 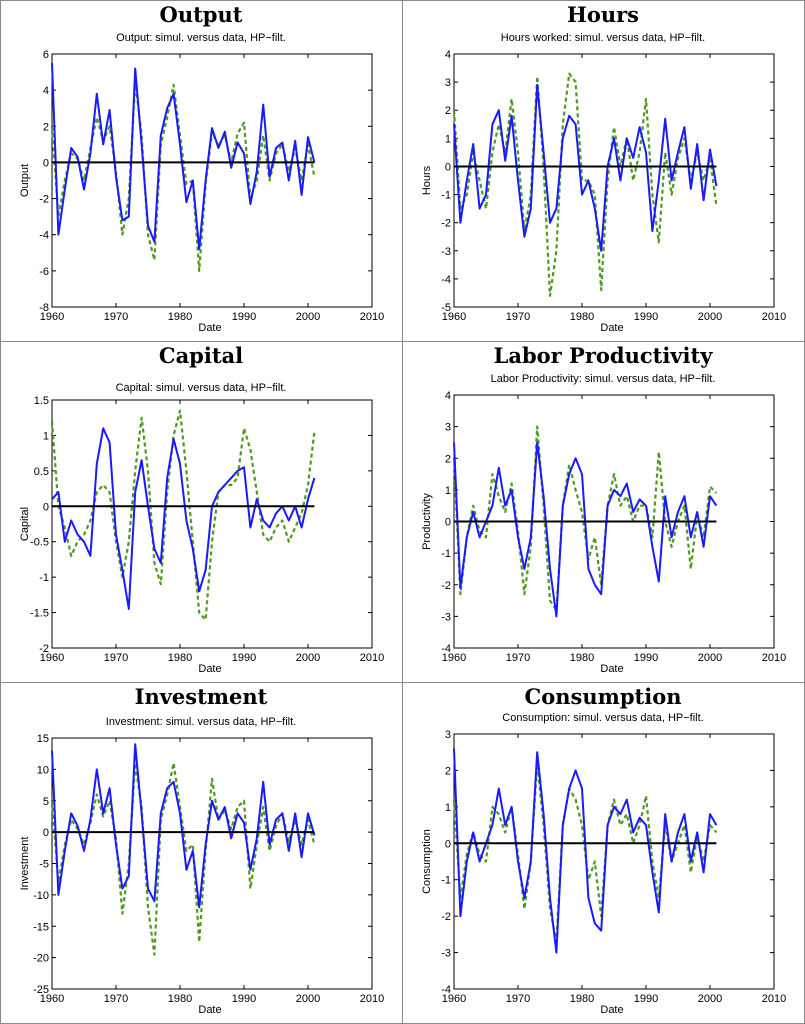 I want to click on panel-subtitle: Capital: simul. versus data, HP−filt., so click(x=201, y=388).